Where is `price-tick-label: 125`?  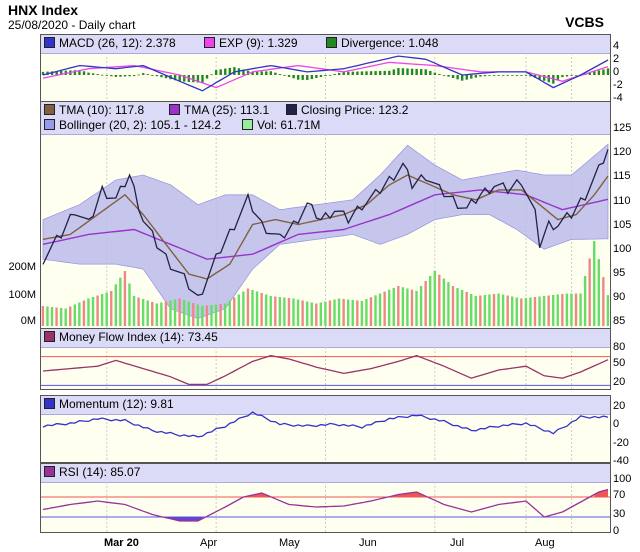 price-tick-label: 125 is located at coordinates (622, 128).